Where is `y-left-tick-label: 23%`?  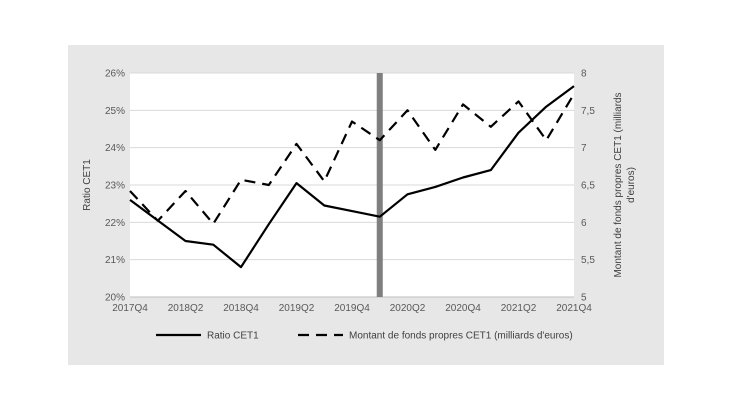 y-left-tick-label: 23% is located at coordinates (115, 186).